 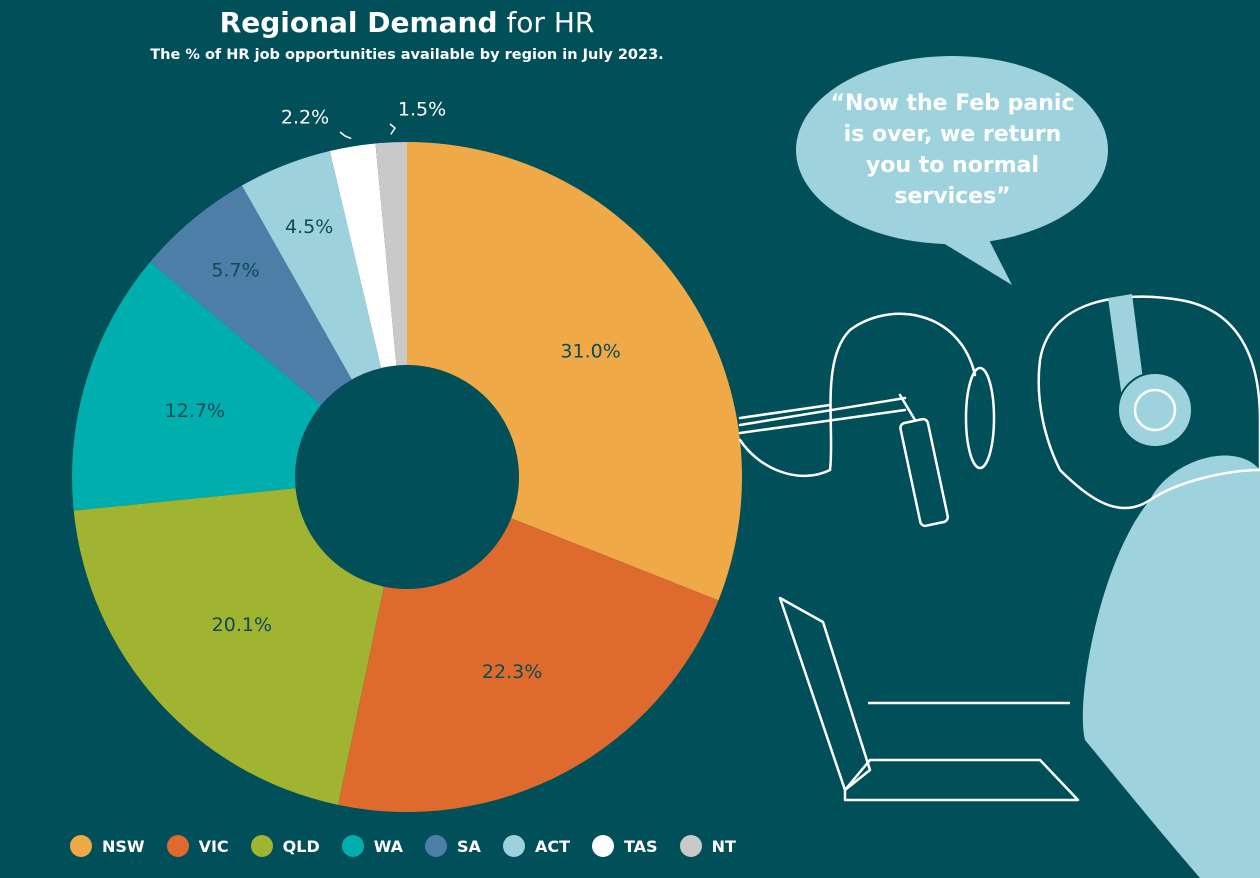 I want to click on legend-item-act: ACT, so click(x=536, y=846).